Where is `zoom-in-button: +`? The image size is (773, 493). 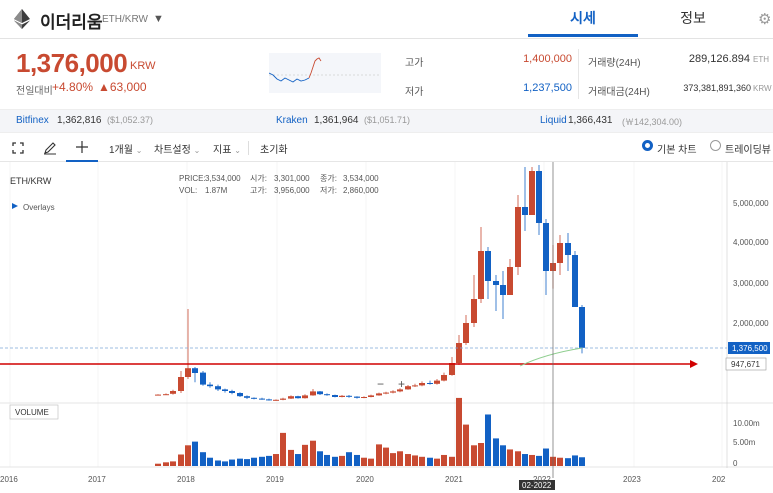
zoom-in-button: + is located at coordinates (401, 384).